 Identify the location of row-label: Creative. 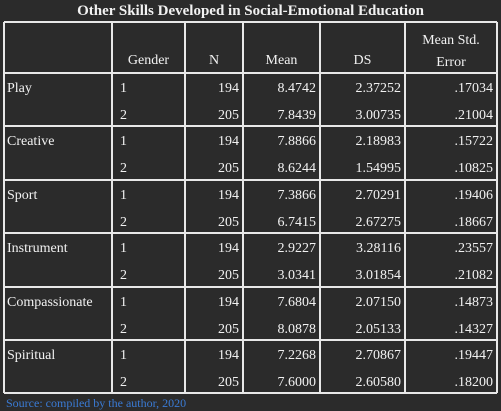
(31, 142).